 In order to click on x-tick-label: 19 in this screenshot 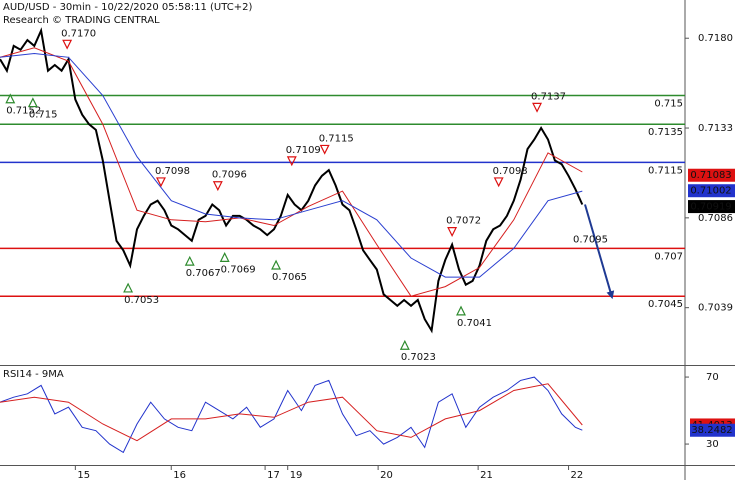, I will do `click(296, 475)`.